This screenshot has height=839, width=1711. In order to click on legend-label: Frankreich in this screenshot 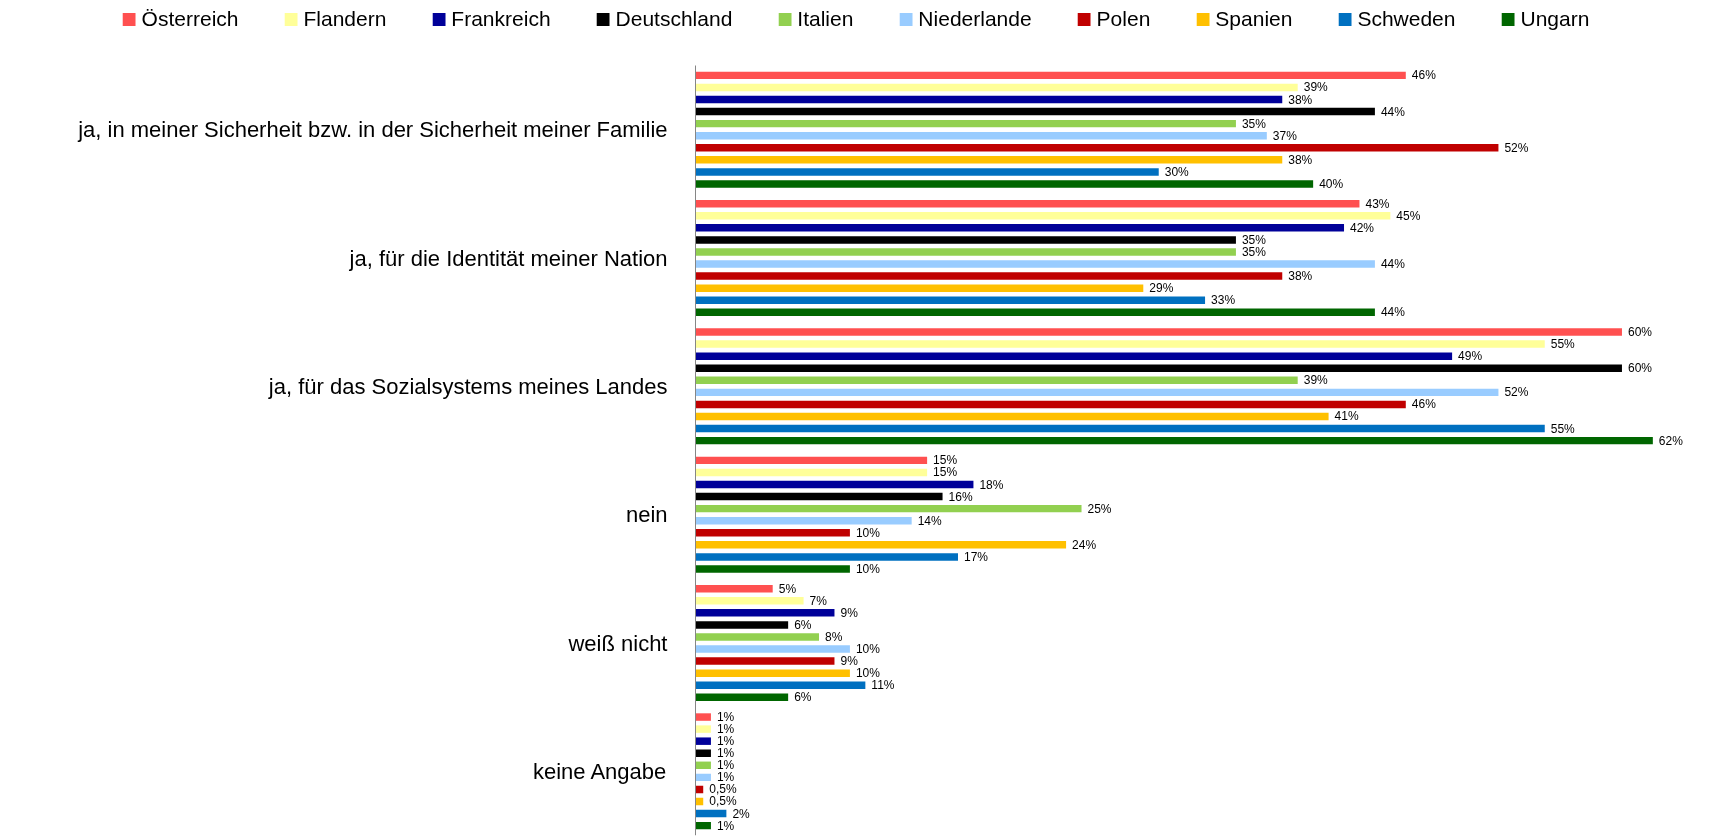, I will do `click(501, 19)`.